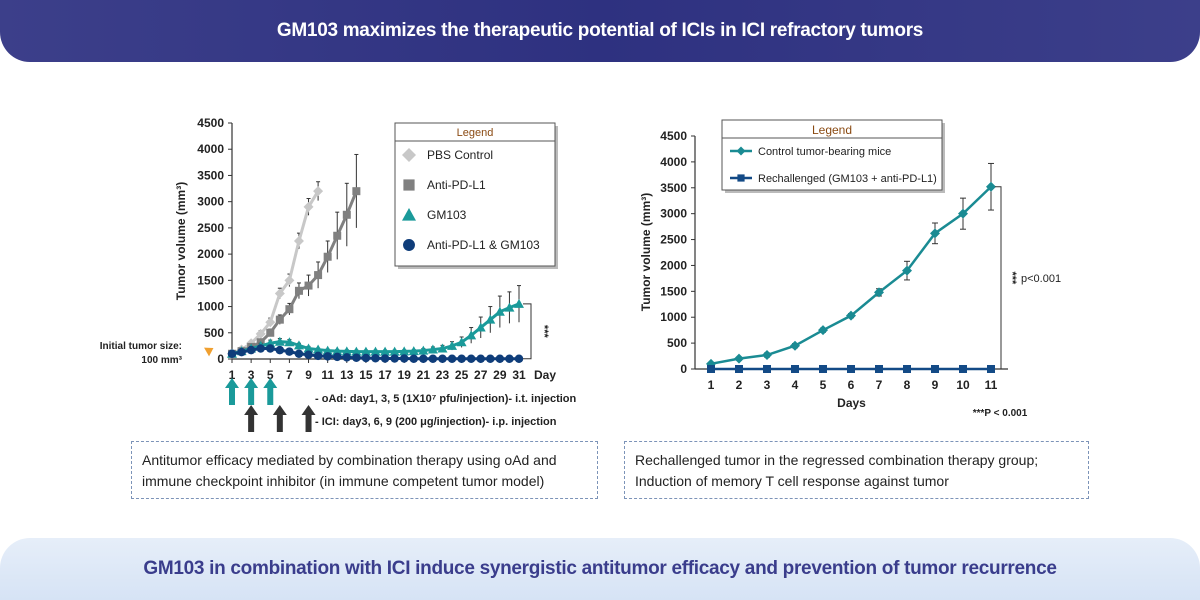  What do you see at coordinates (161, 360) in the screenshot?
I see `initial-size-label-2: 100 mm³` at bounding box center [161, 360].